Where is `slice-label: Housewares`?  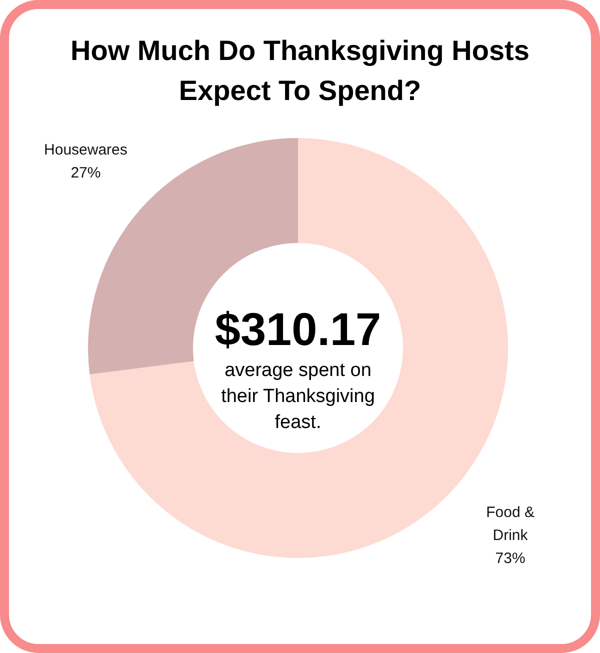 slice-label: Housewares is located at coordinates (86, 149).